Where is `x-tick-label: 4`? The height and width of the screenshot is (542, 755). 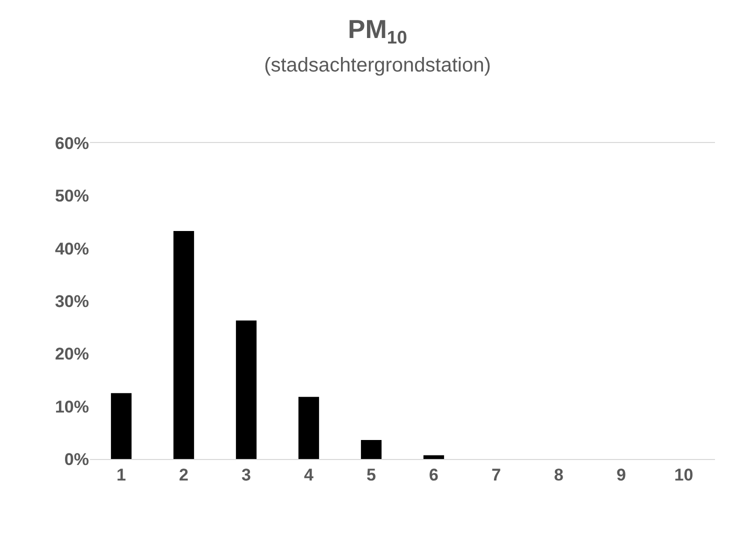
x-tick-label: 4 is located at coordinates (309, 474).